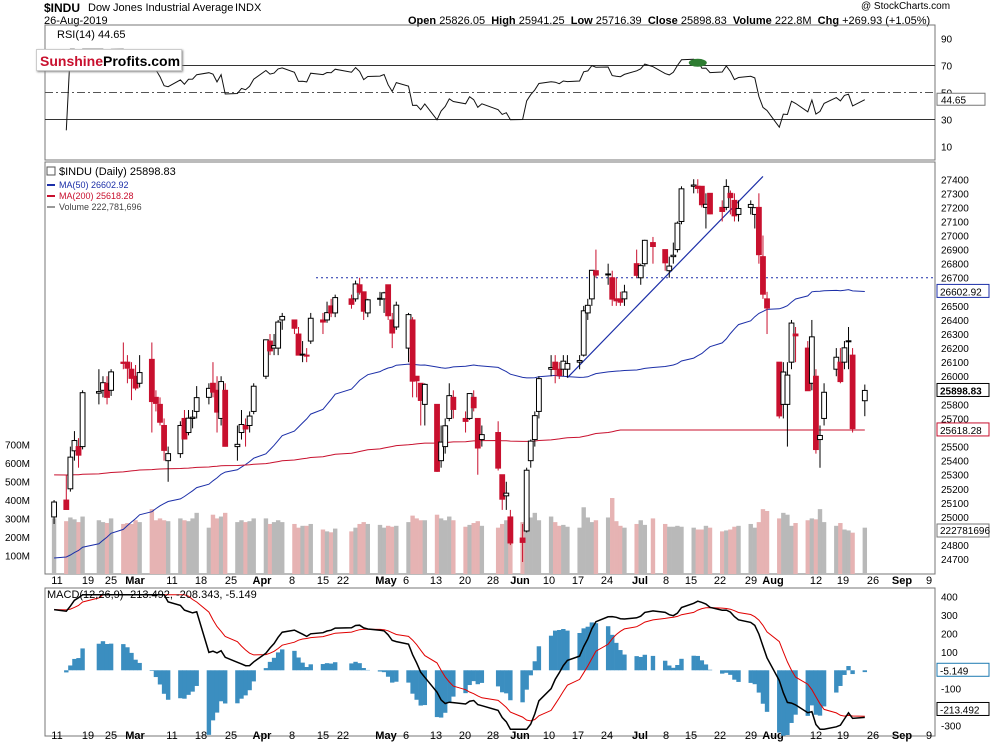 The height and width of the screenshot is (744, 990). I want to click on x-axis-label: Jul, so click(640, 581).